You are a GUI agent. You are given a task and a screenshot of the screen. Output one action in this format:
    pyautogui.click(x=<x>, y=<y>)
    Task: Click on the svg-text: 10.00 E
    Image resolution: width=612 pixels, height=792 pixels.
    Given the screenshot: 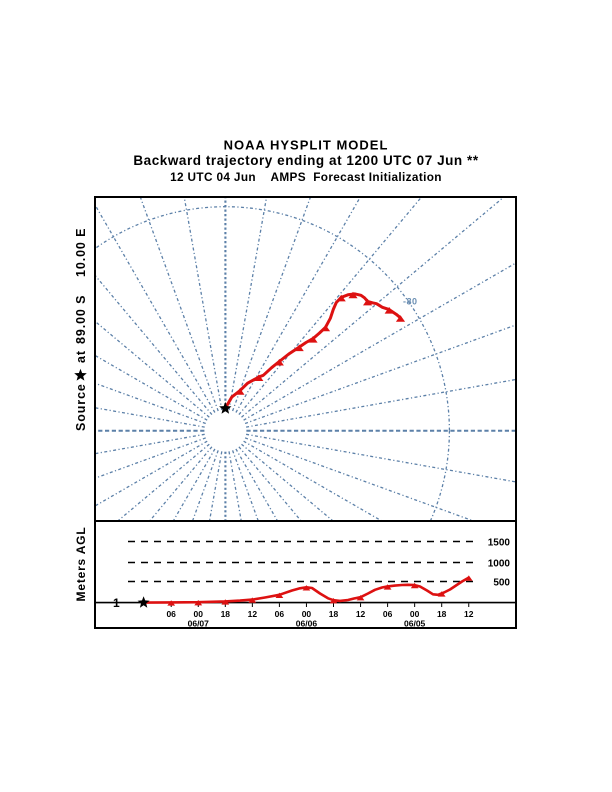 What is the action you would take?
    pyautogui.click(x=81, y=252)
    